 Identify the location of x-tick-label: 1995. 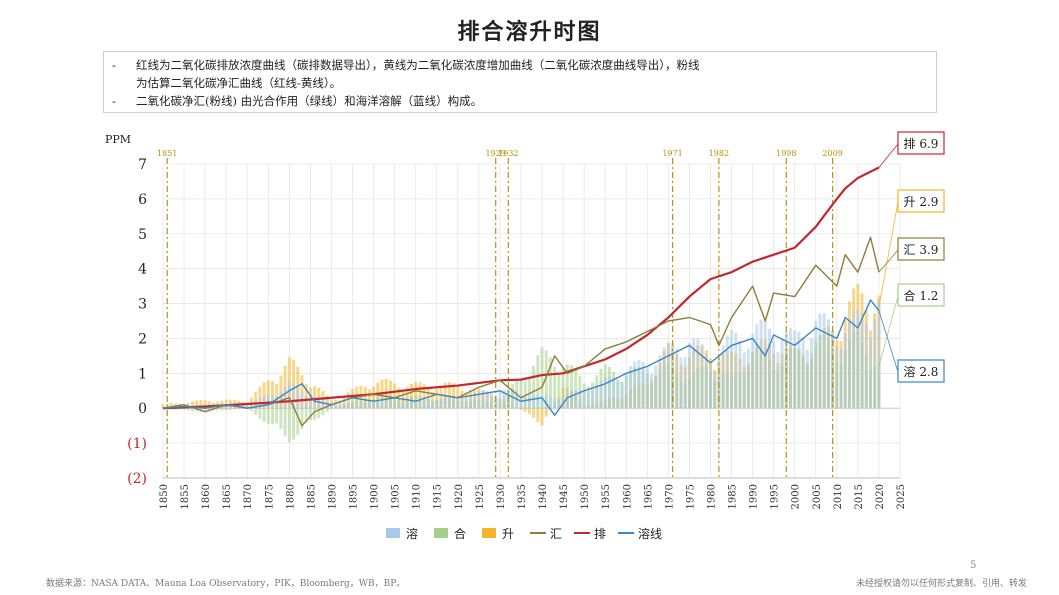
(775, 496).